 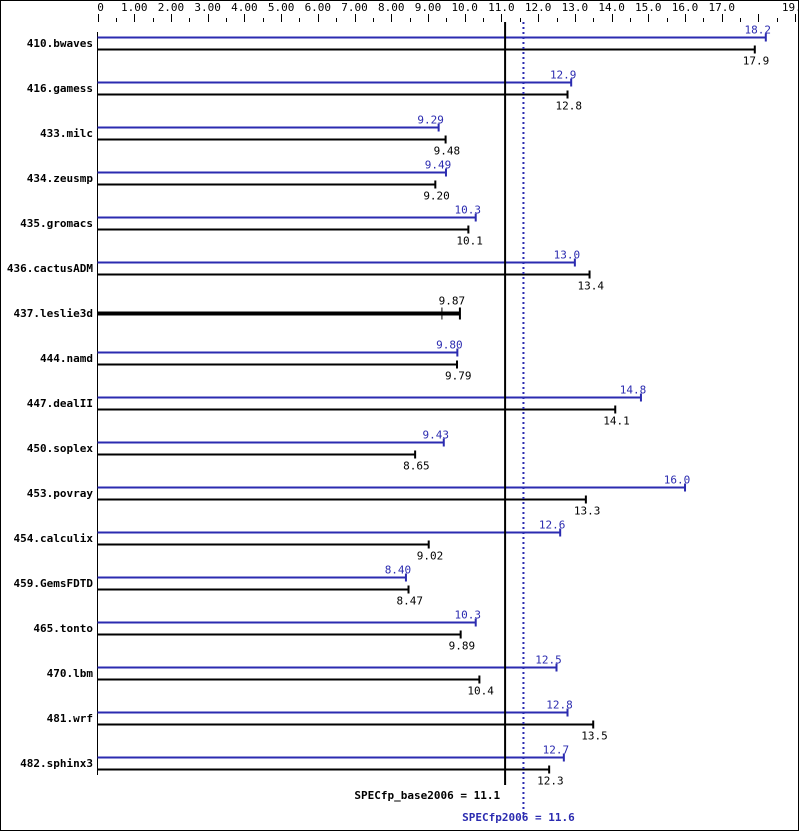 What do you see at coordinates (436, 196) in the screenshot?
I see `base-value-label: 9.20` at bounding box center [436, 196].